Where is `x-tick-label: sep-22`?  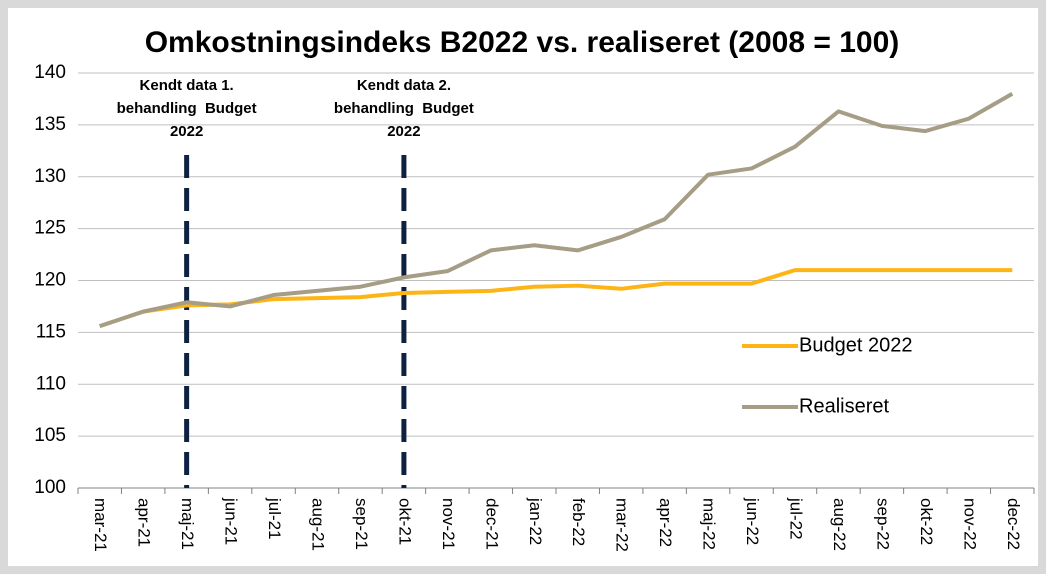 x-tick-label: sep-22 is located at coordinates (882, 524).